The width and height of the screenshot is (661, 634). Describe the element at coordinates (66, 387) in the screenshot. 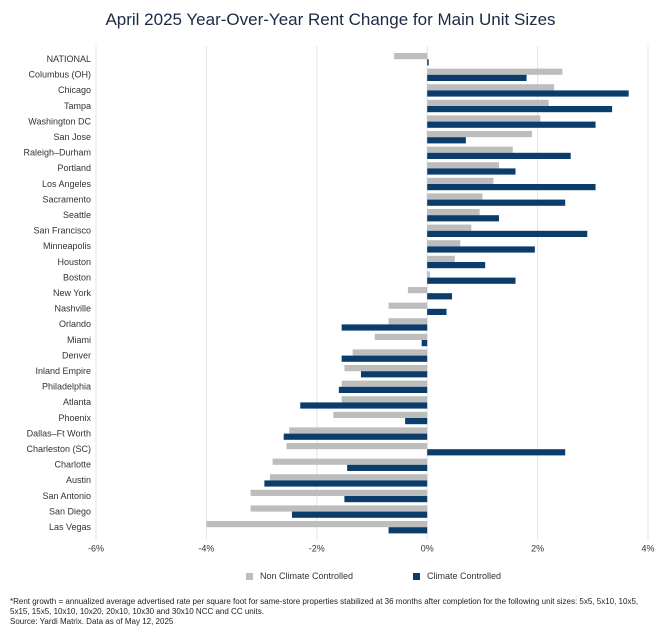

I see `category-label: Philadelphia` at that location.